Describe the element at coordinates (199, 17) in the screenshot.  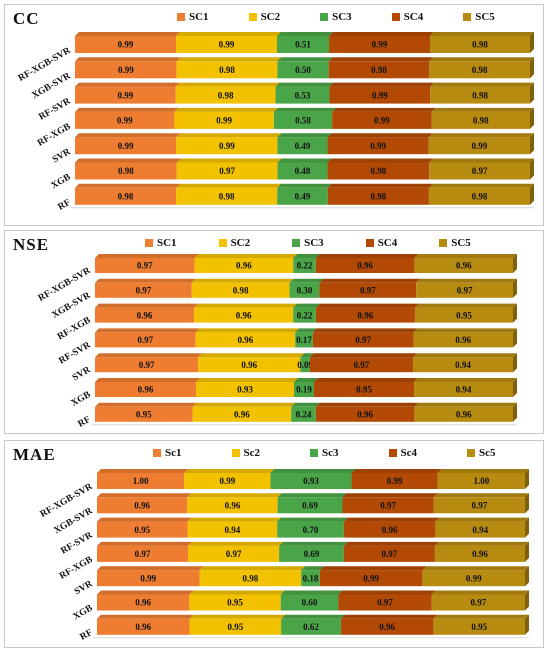
I see `legend-label: SC1` at that location.